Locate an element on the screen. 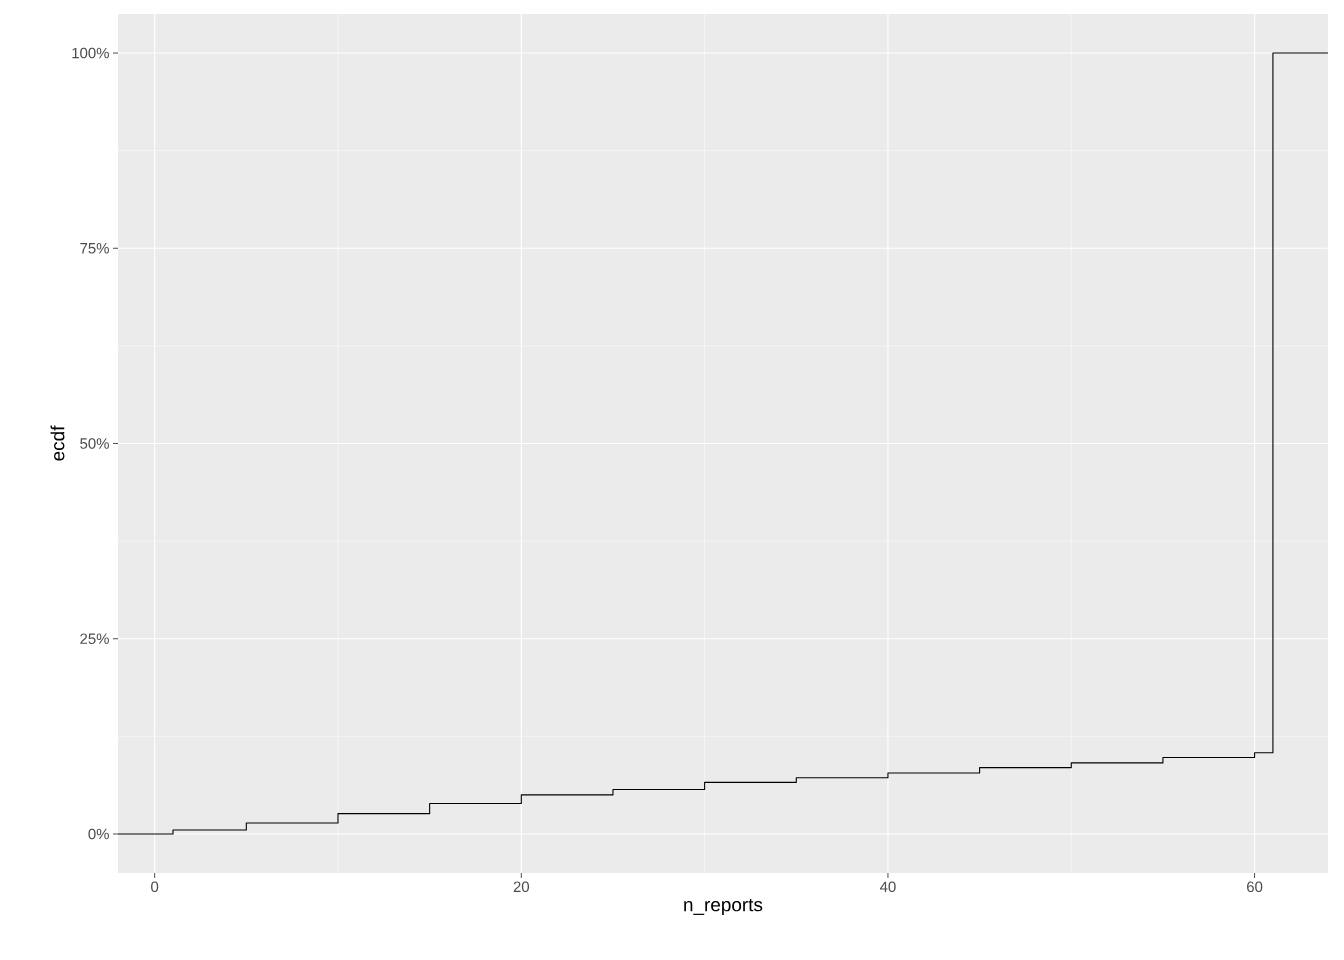 Image resolution: width=1344 pixels, height=960 pixels. x-axis-title: n_reports is located at coordinates (723, 907).